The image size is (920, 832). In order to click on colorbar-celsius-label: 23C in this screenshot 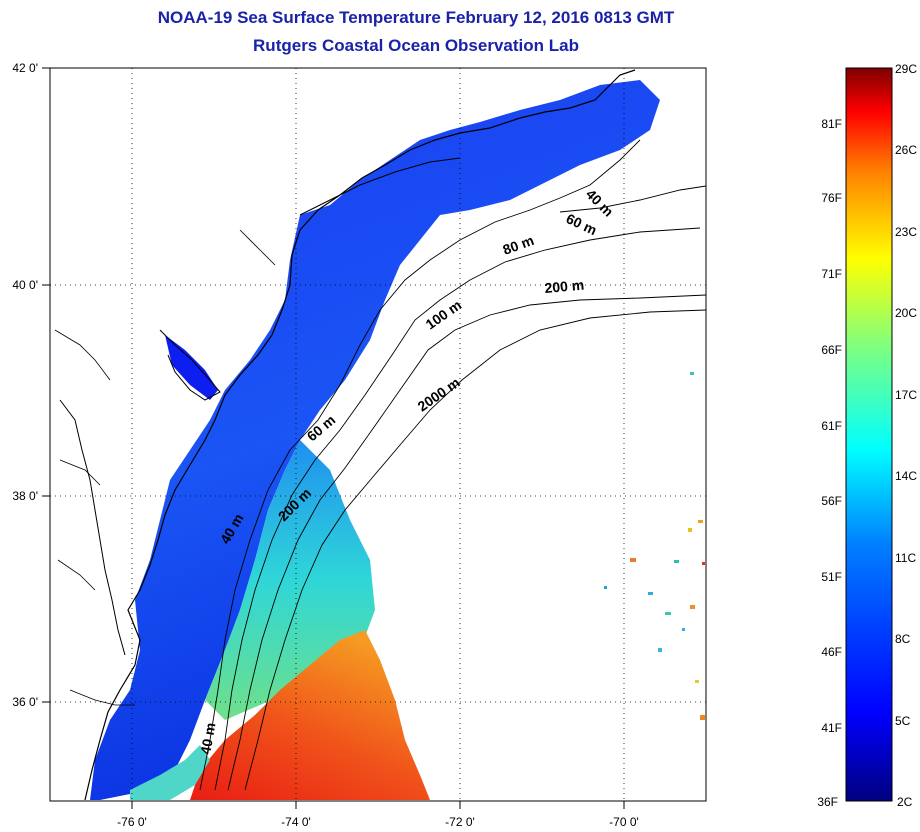, I will do `click(906, 232)`.